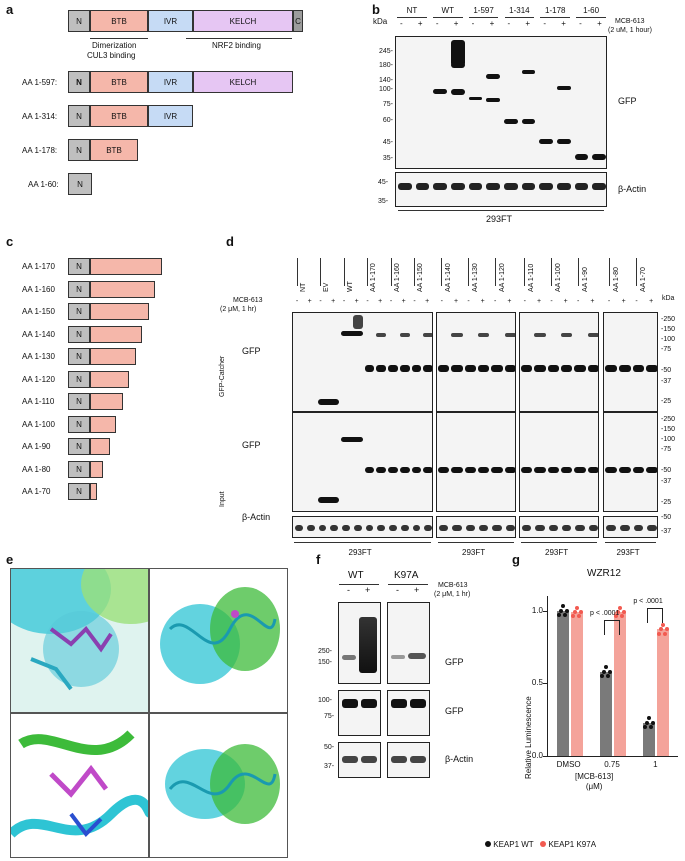 This screenshot has width=685, height=861. What do you see at coordinates (387, 142) in the screenshot?
I see `marker-6: 45-` at bounding box center [387, 142].